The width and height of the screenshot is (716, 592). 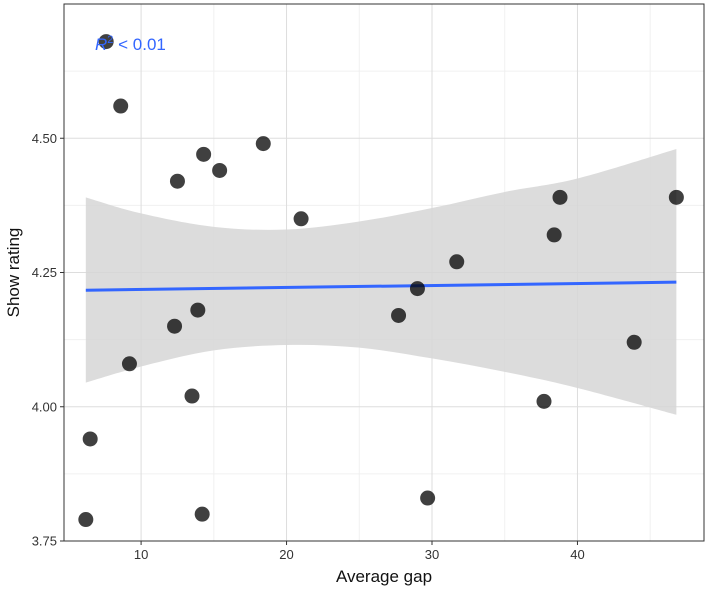 What do you see at coordinates (141, 554) in the screenshot?
I see `x-tick-label: 10` at bounding box center [141, 554].